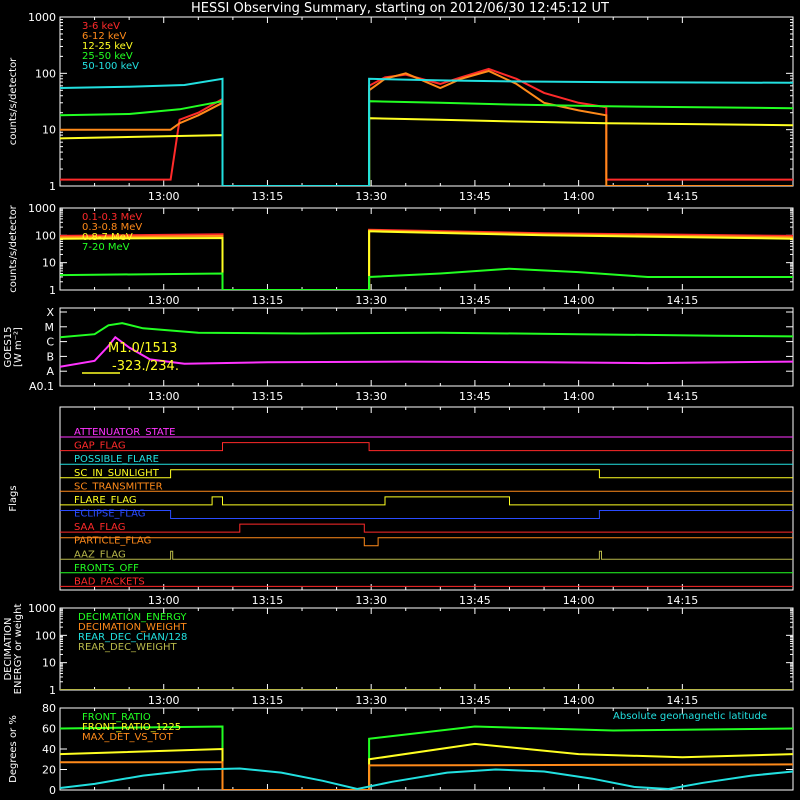 This screenshot has width=800, height=800. Describe the element at coordinates (101, 26) in the screenshot. I see `legend-entry: 3-6 keV` at that location.